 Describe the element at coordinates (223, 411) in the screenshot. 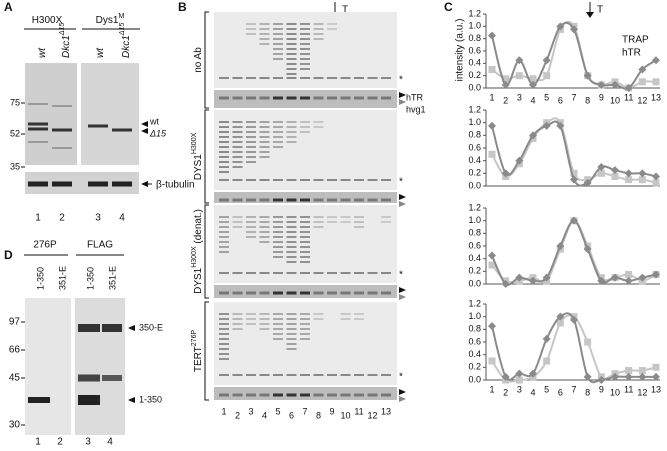

I see `lane-number: 1` at that location.